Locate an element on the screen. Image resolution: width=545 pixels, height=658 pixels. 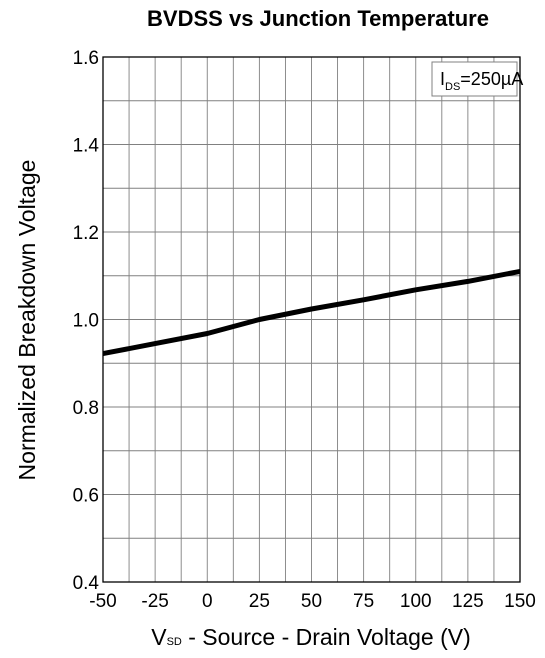
y-tick-label: 0.8 is located at coordinates (86, 408).